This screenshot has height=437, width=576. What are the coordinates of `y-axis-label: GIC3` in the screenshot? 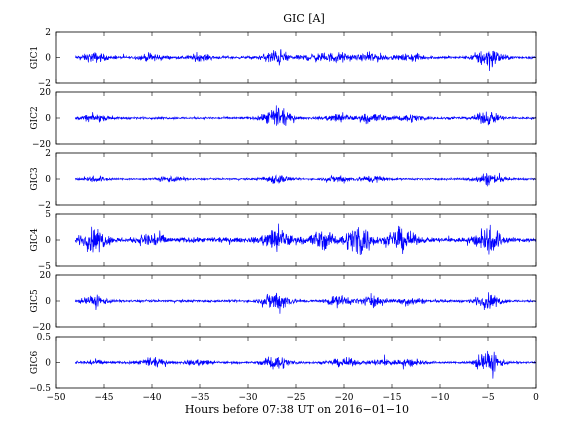 It's located at (35, 179).